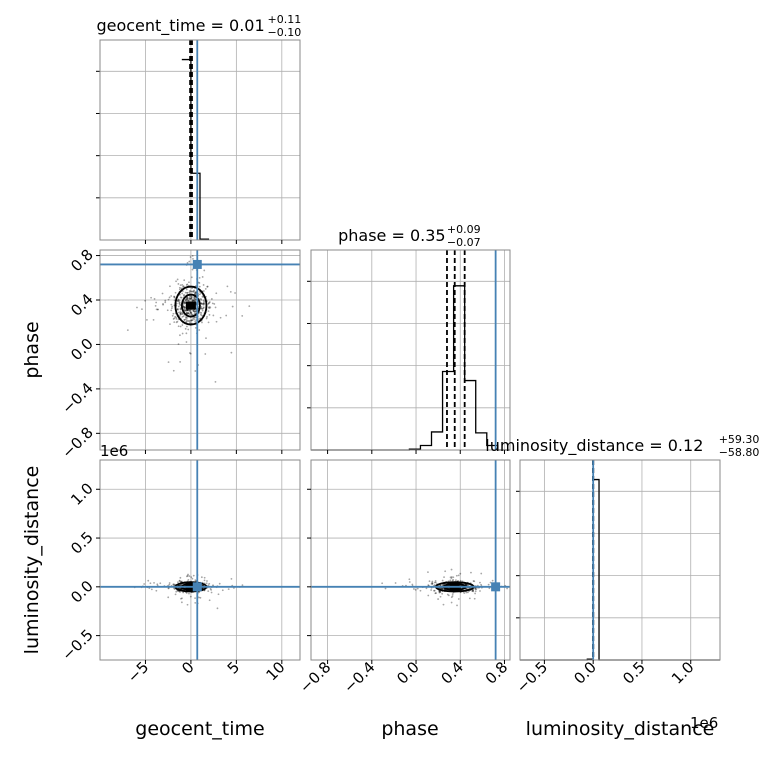 The image size is (760, 760). What do you see at coordinates (195, 149) in the screenshot?
I see `histogram-geocent_time` at bounding box center [195, 149].